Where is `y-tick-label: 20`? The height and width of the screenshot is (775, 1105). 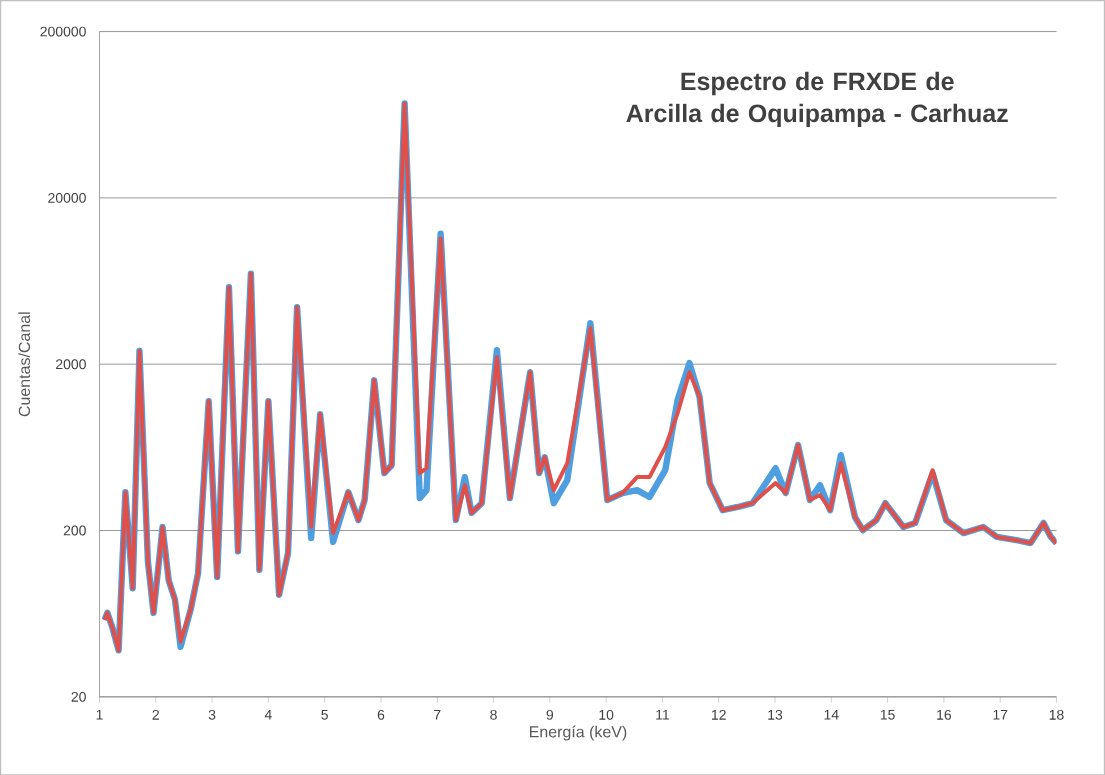
y-tick-label: 20 is located at coordinates (78, 696).